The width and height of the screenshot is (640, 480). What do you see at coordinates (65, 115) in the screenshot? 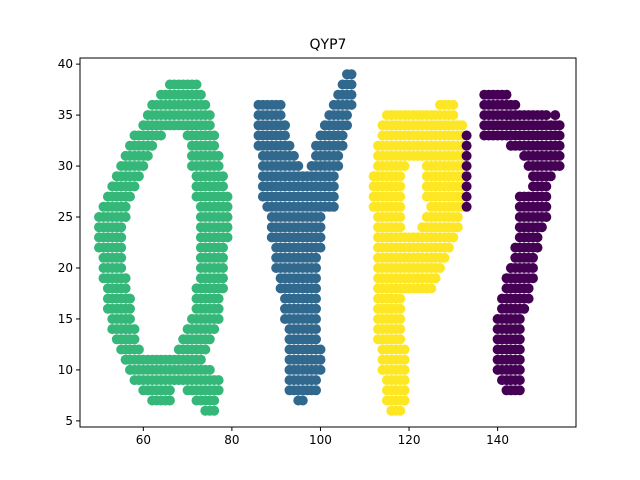
I see `y-tick-label: 35` at bounding box center [65, 115].